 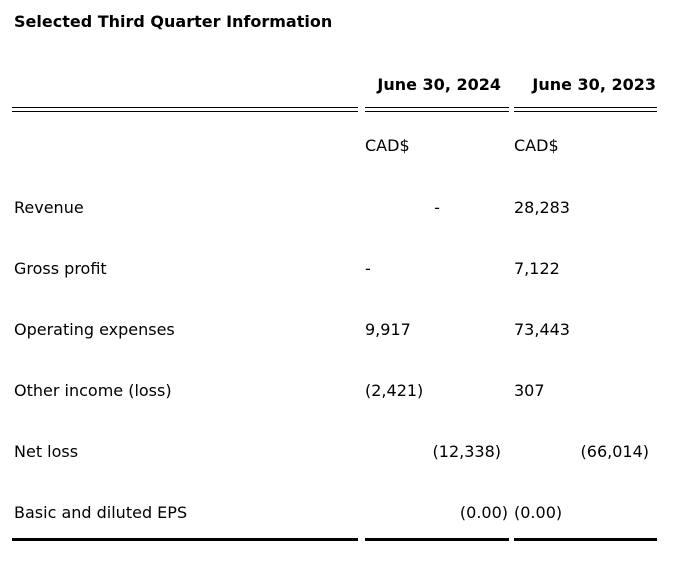 What do you see at coordinates (334, 329) in the screenshot?
I see `table-row: Operating expenses 9,917 73,443` at bounding box center [334, 329].